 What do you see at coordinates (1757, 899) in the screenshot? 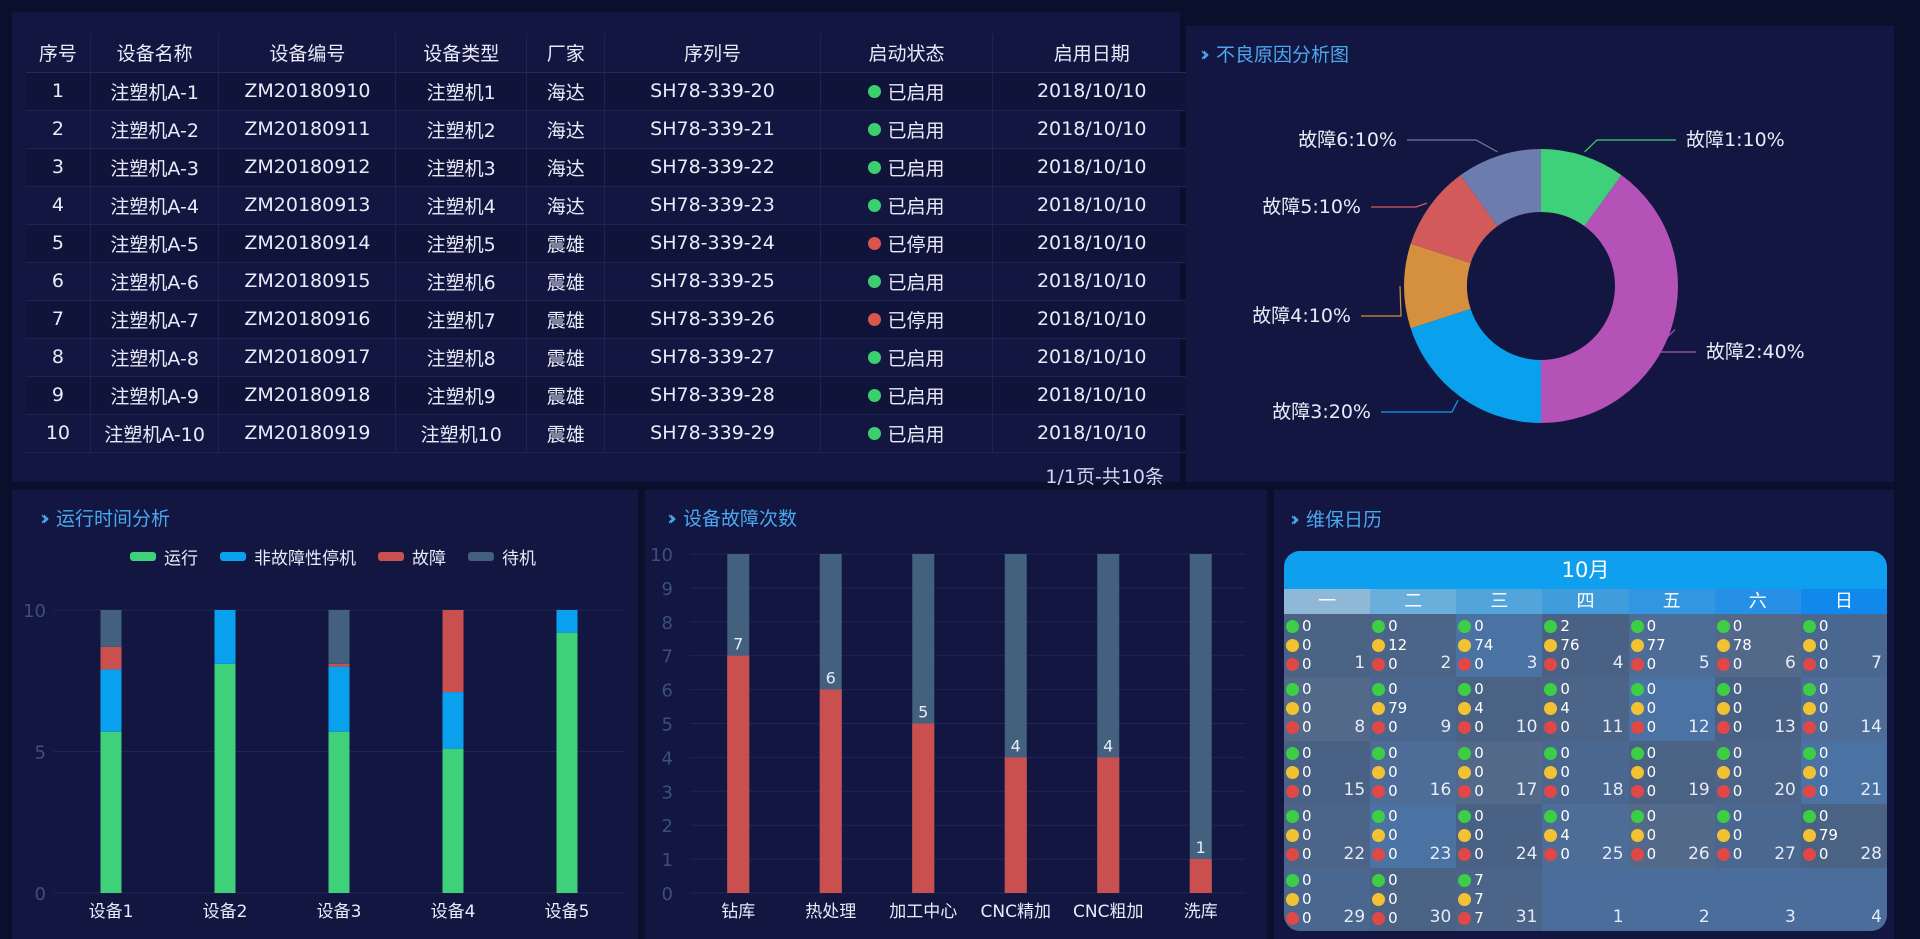
I see `calendar-day-outside-month: 3` at bounding box center [1757, 899].